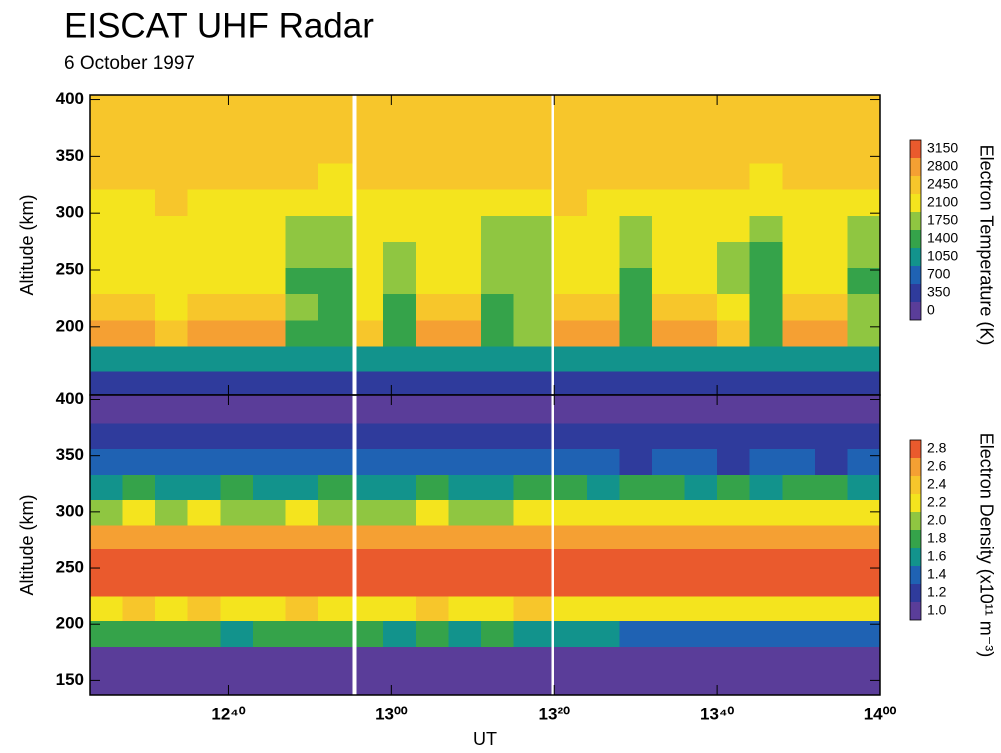  Describe the element at coordinates (70, 398) in the screenshot. I see `y-tick-label: 400` at that location.